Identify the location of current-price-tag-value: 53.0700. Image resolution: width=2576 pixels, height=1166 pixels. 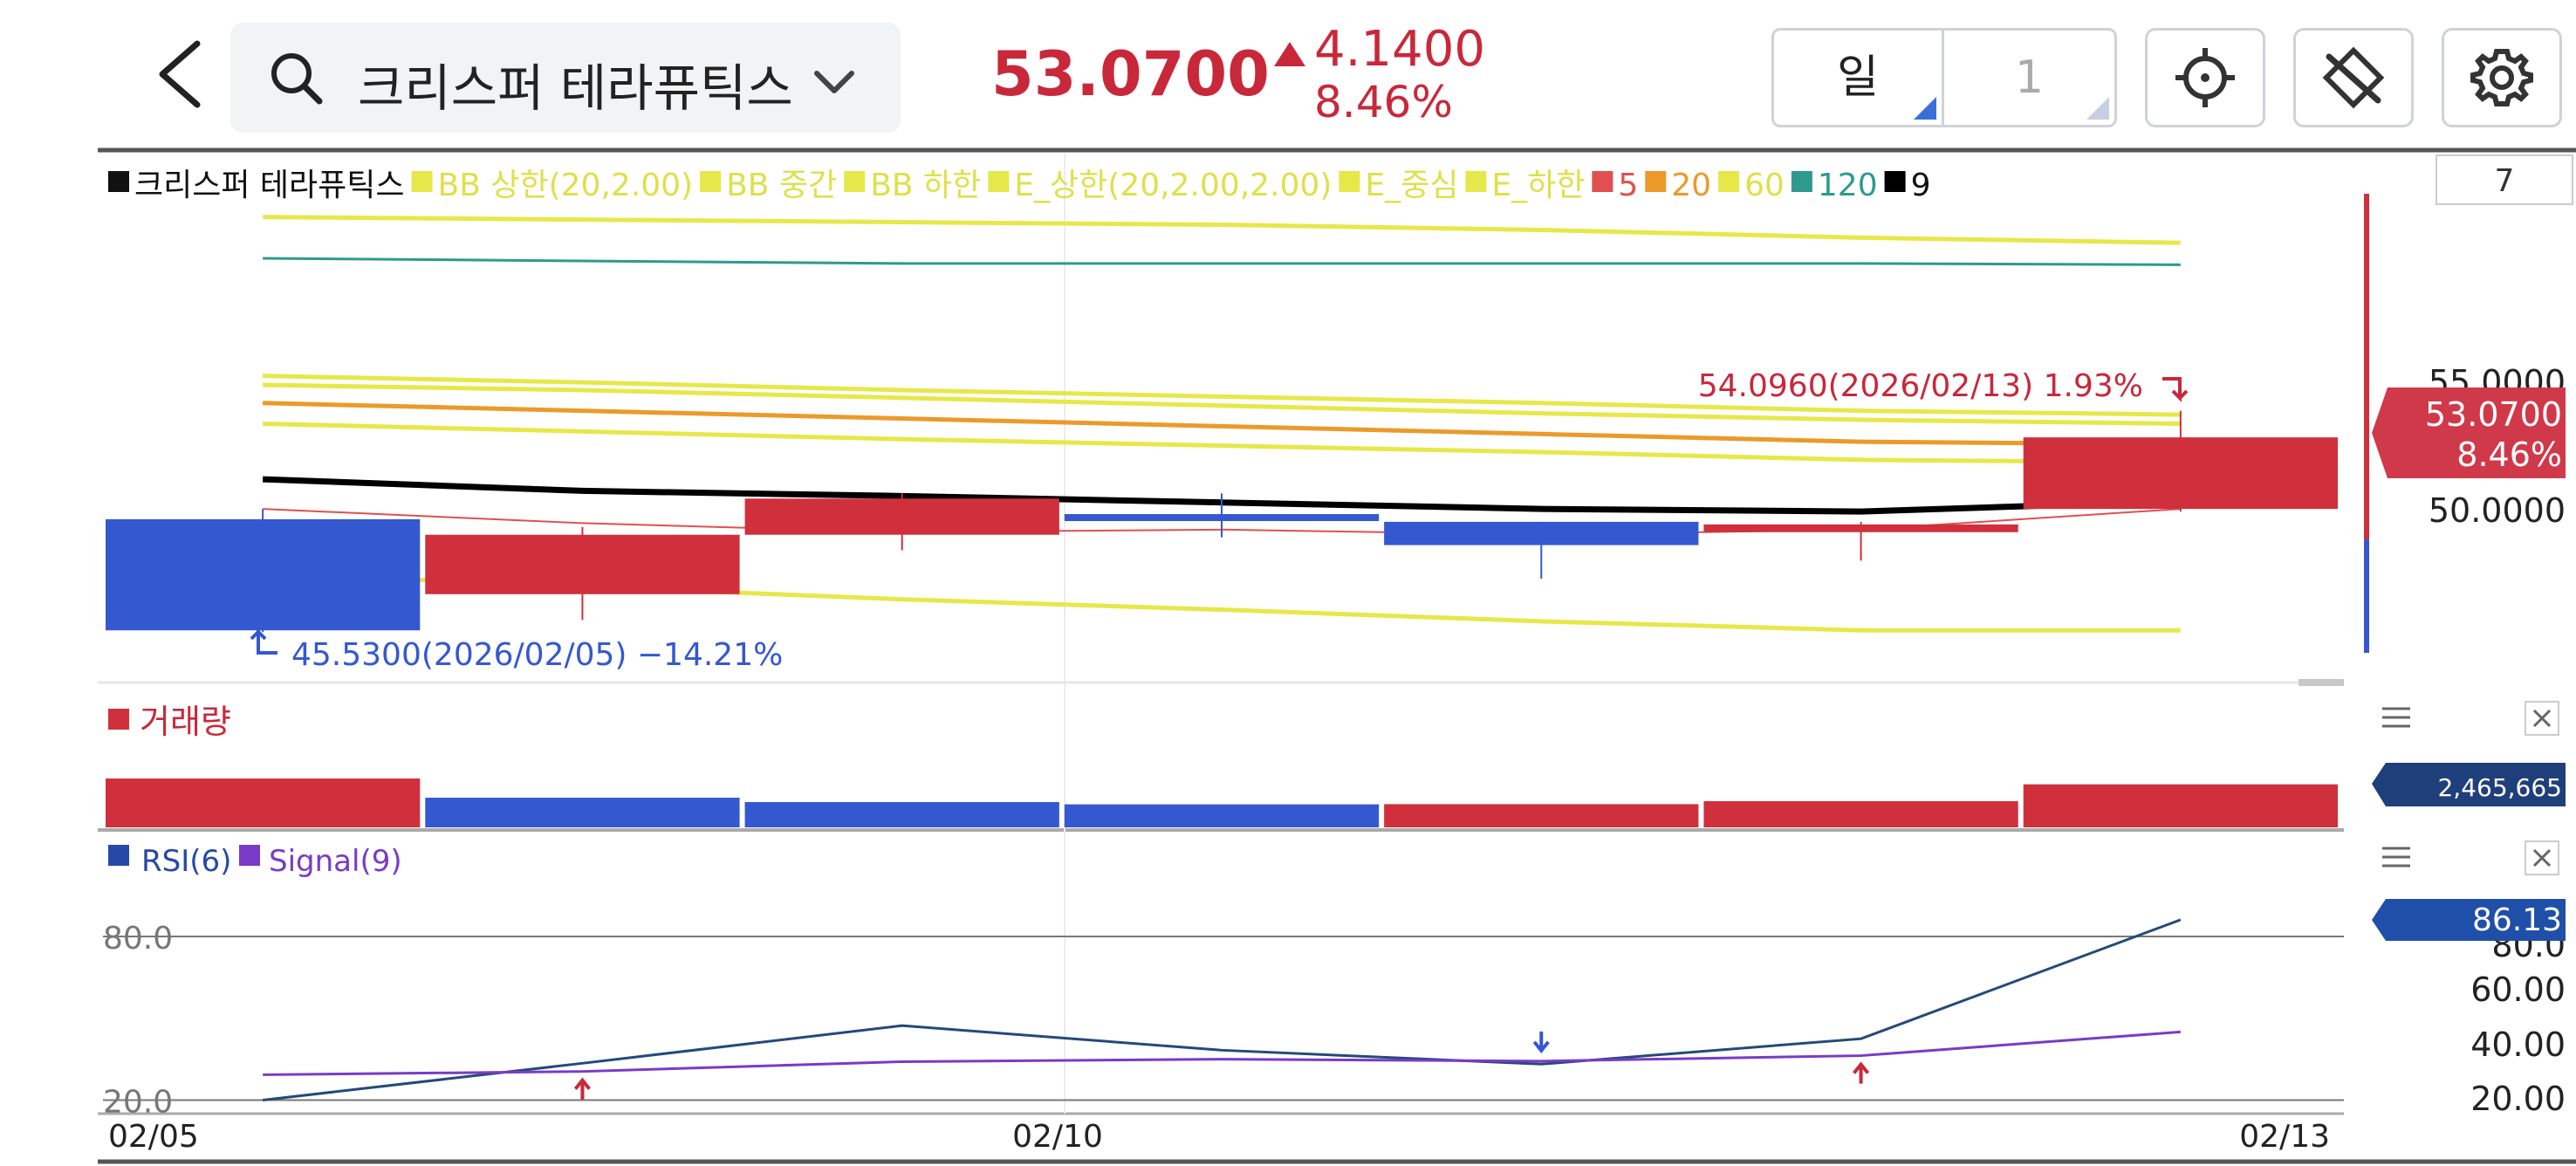
(2493, 414).